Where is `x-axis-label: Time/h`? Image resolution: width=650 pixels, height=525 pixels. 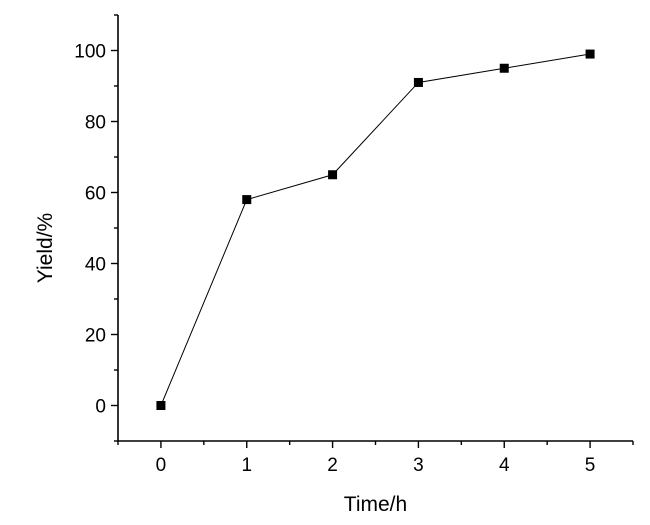 x-axis-label: Time/h is located at coordinates (375, 504).